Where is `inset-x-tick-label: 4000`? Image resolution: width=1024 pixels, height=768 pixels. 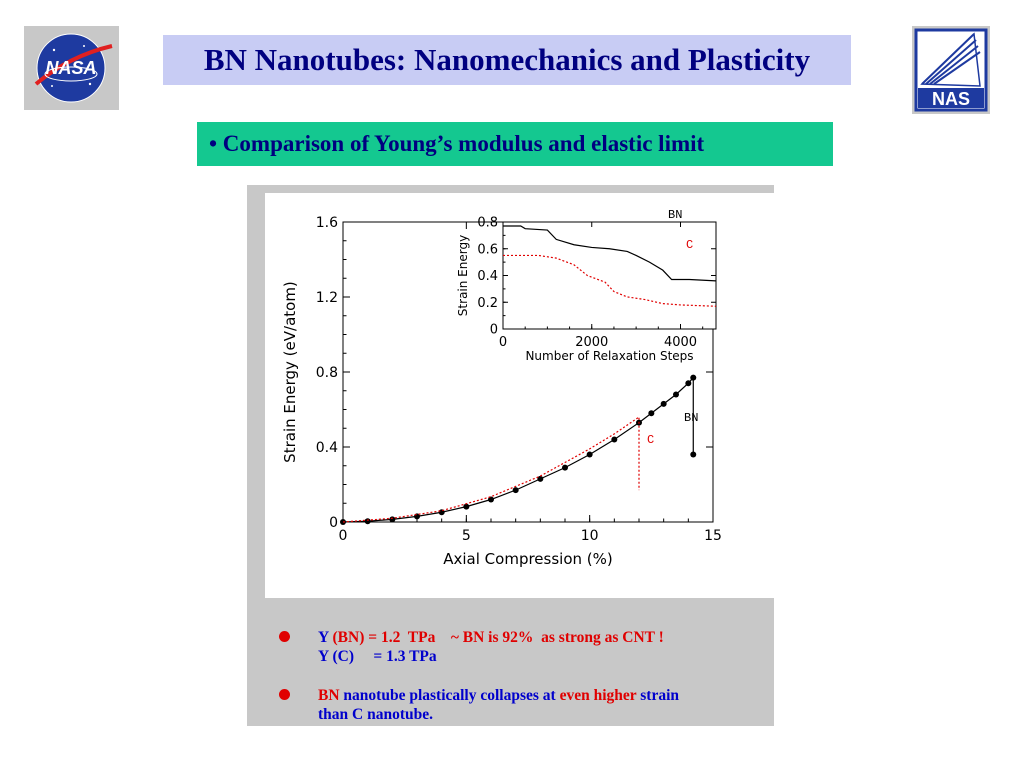
inset-x-tick-label: 4000 is located at coordinates (680, 342).